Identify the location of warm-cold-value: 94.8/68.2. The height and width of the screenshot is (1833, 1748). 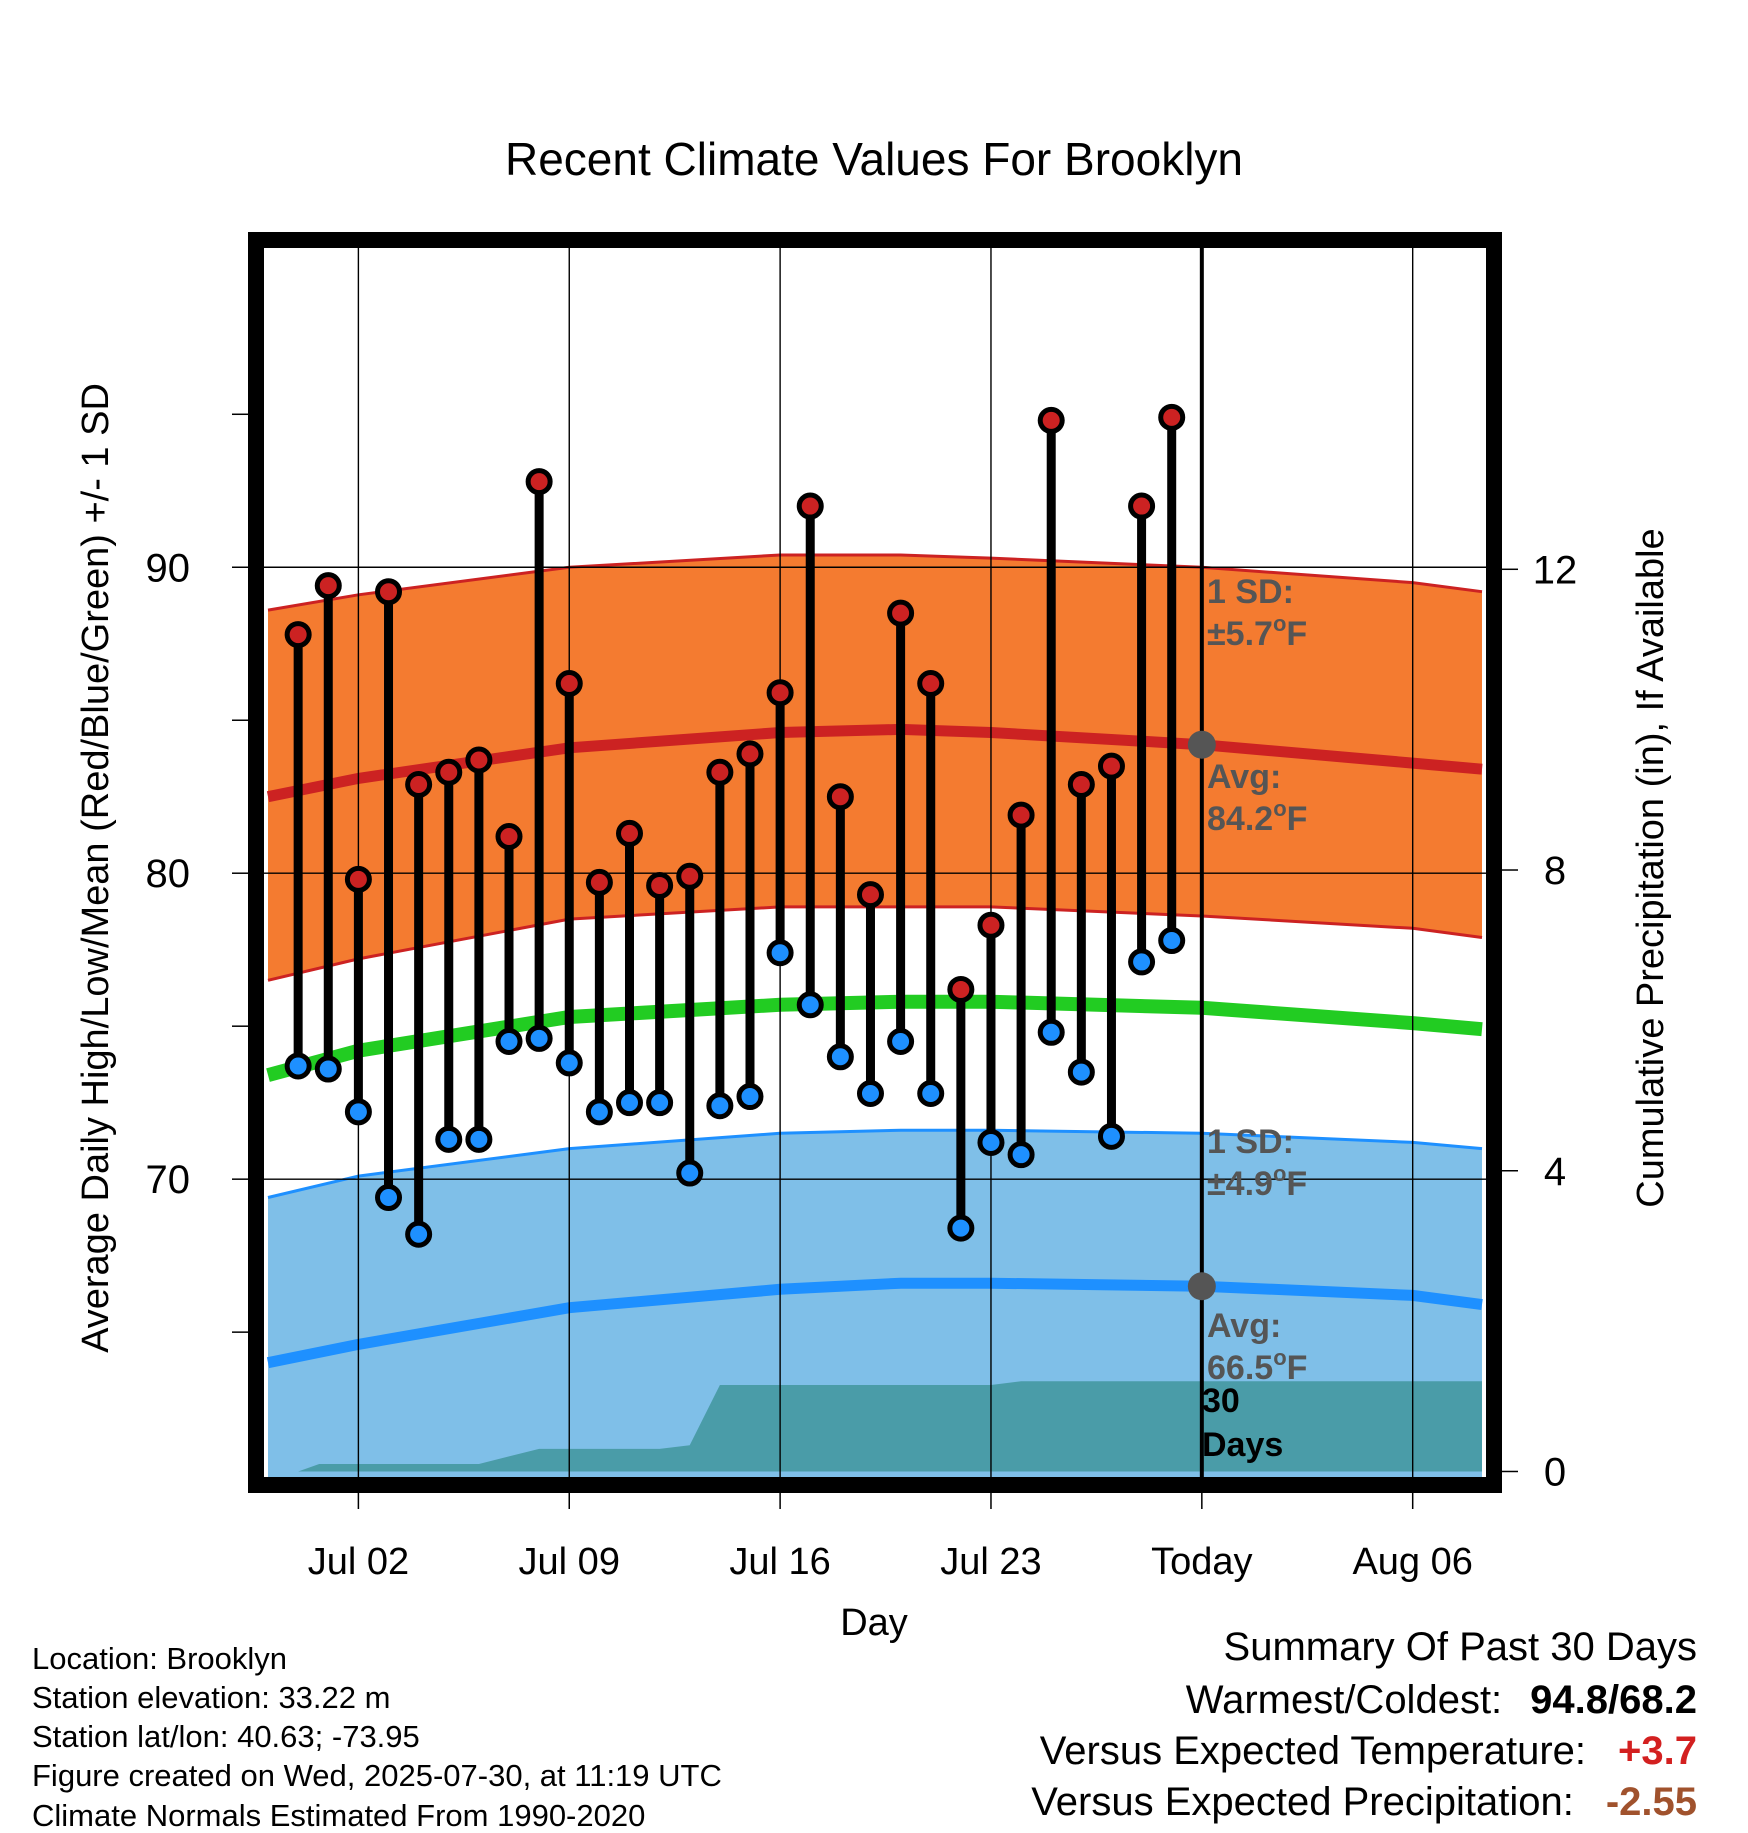
(1613, 1700).